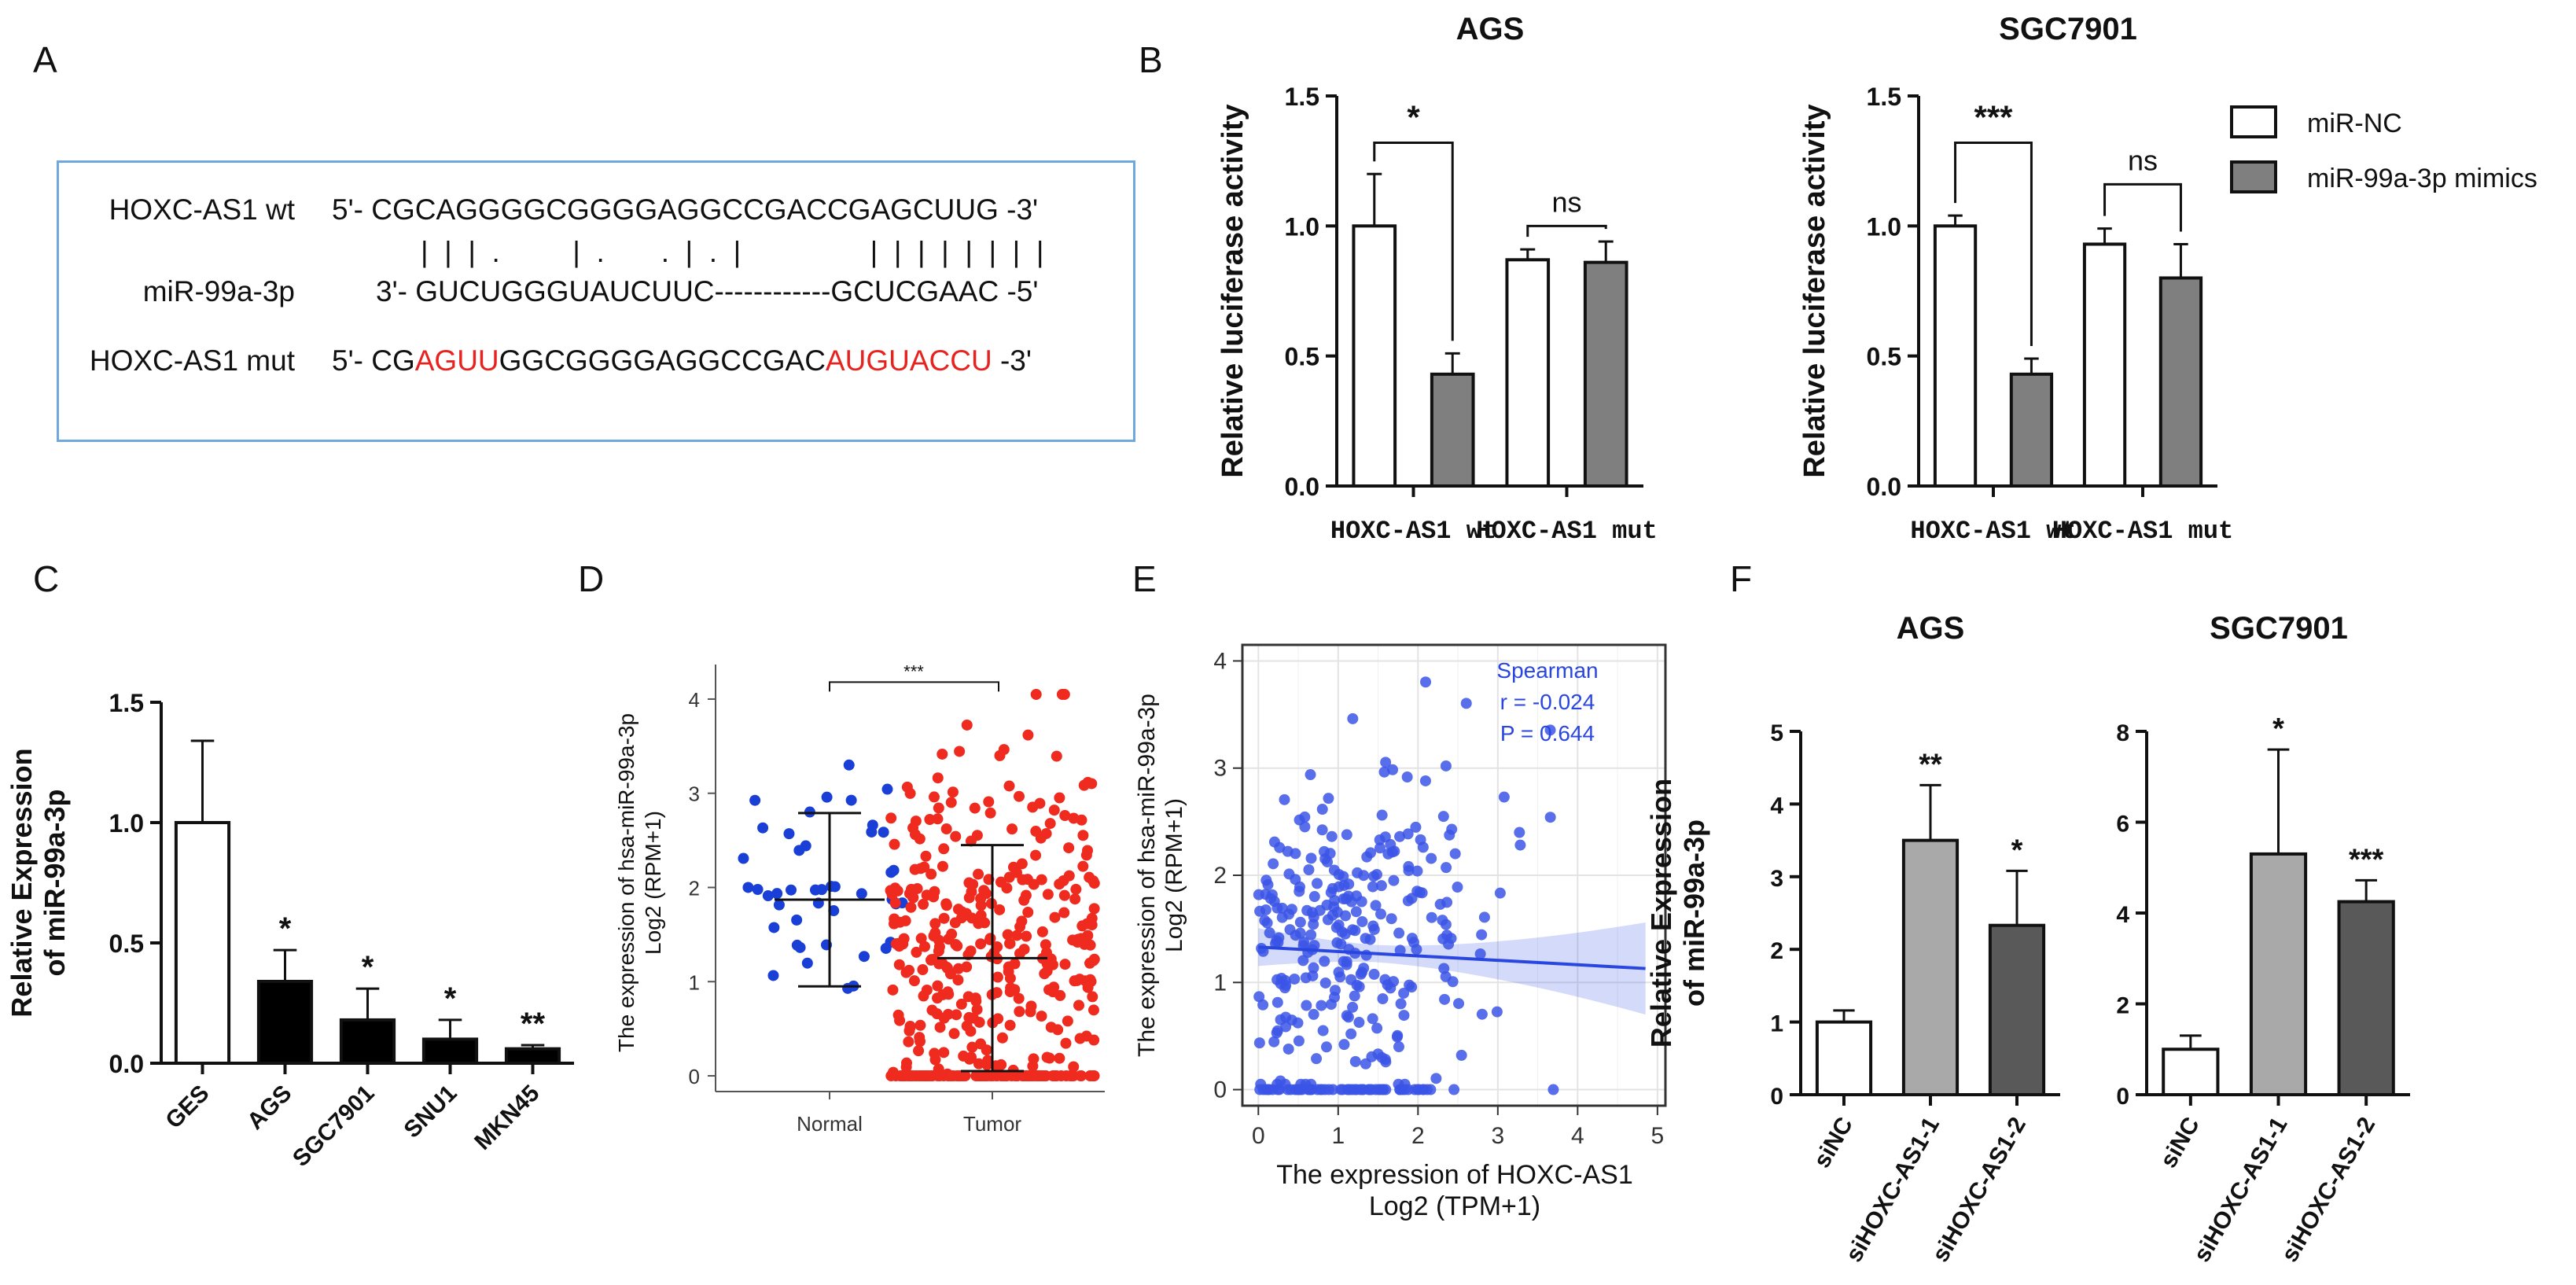 The height and width of the screenshot is (1285, 2576). I want to click on y-axis-title: The expression of hsa-miR-99a-3p, so click(1147, 875).